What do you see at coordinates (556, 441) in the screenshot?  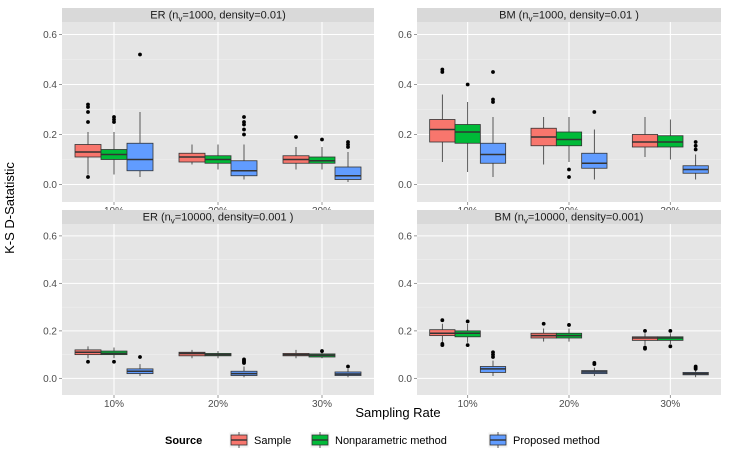 I see `legend-label: Proposed method` at bounding box center [556, 441].